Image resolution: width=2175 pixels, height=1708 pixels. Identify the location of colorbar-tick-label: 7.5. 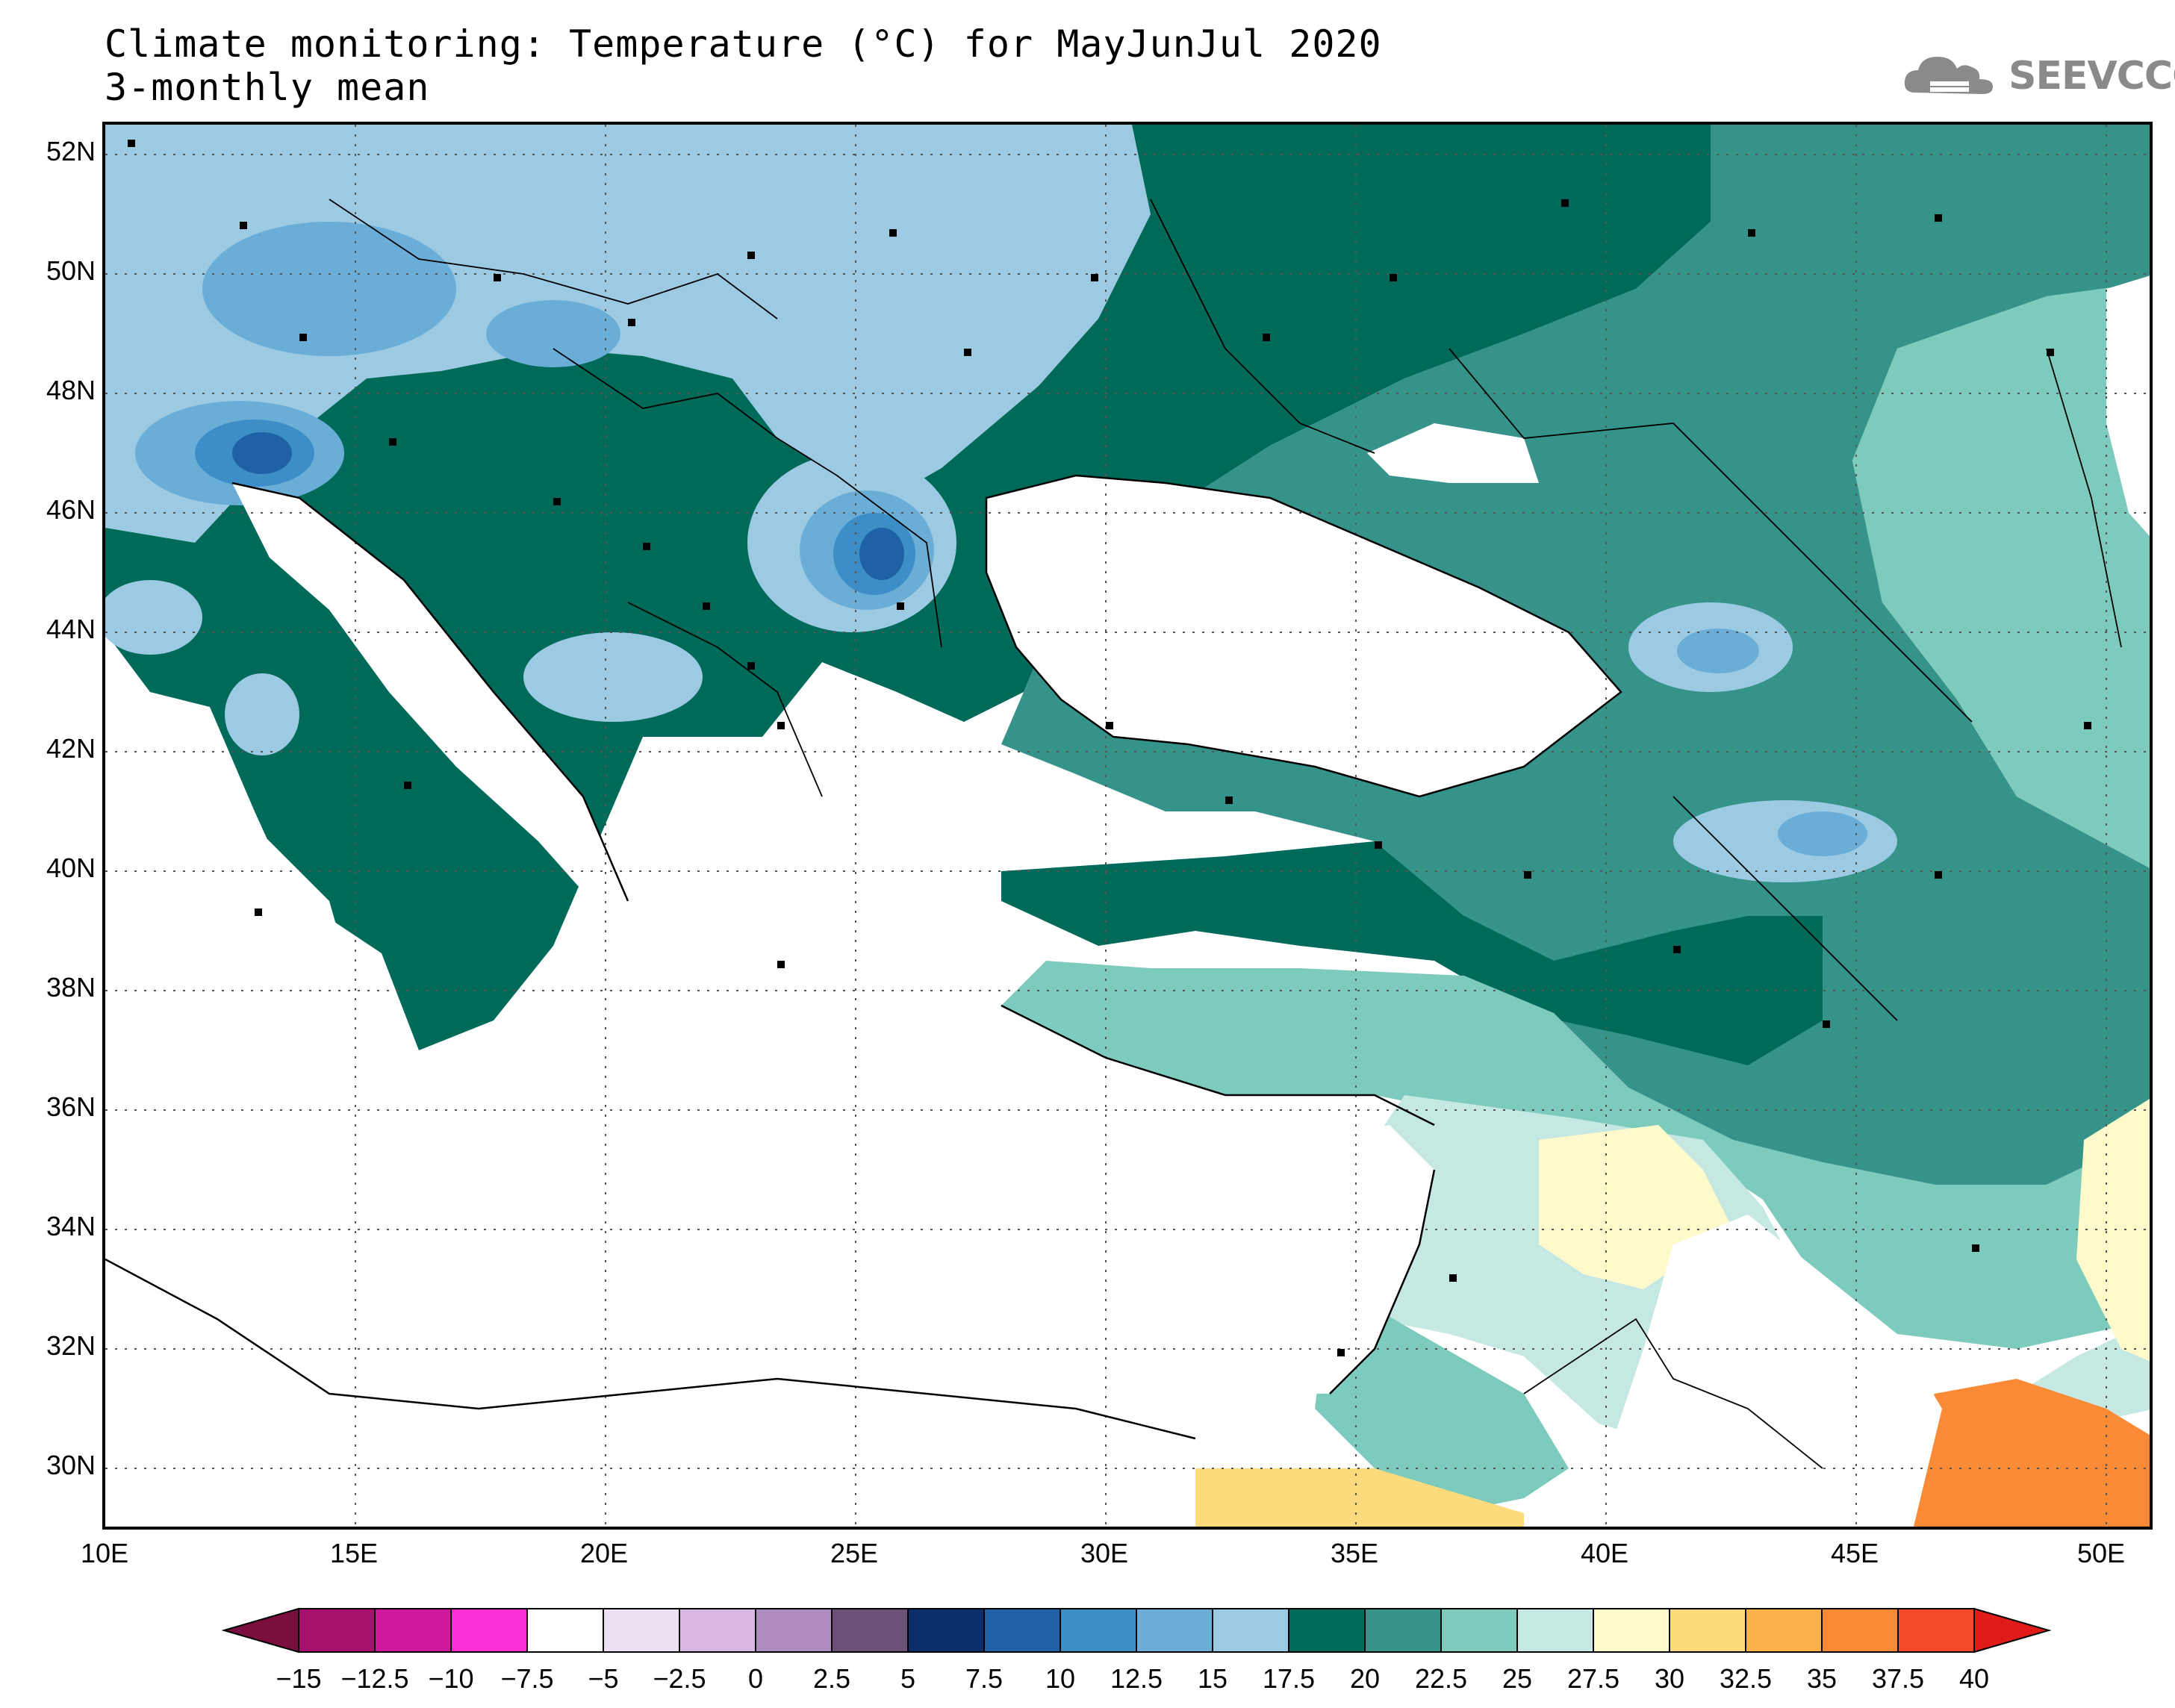
(984, 1678).